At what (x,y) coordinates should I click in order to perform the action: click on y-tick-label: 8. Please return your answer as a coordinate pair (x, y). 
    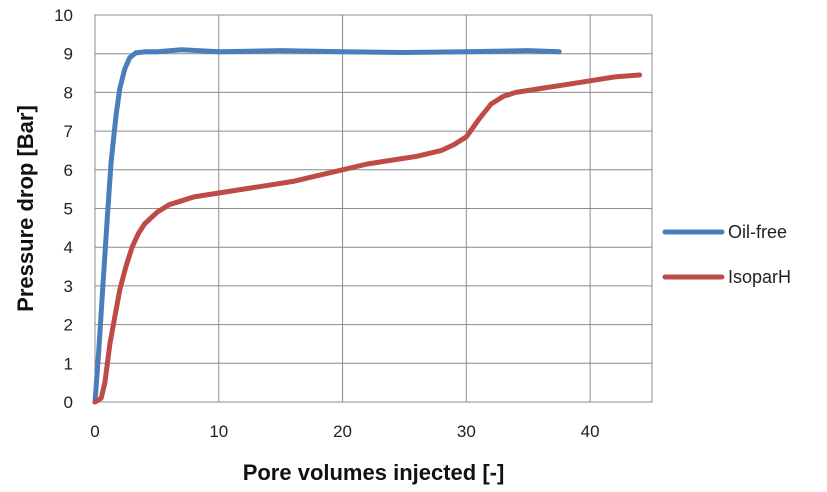
    Looking at the image, I should click on (68, 92).